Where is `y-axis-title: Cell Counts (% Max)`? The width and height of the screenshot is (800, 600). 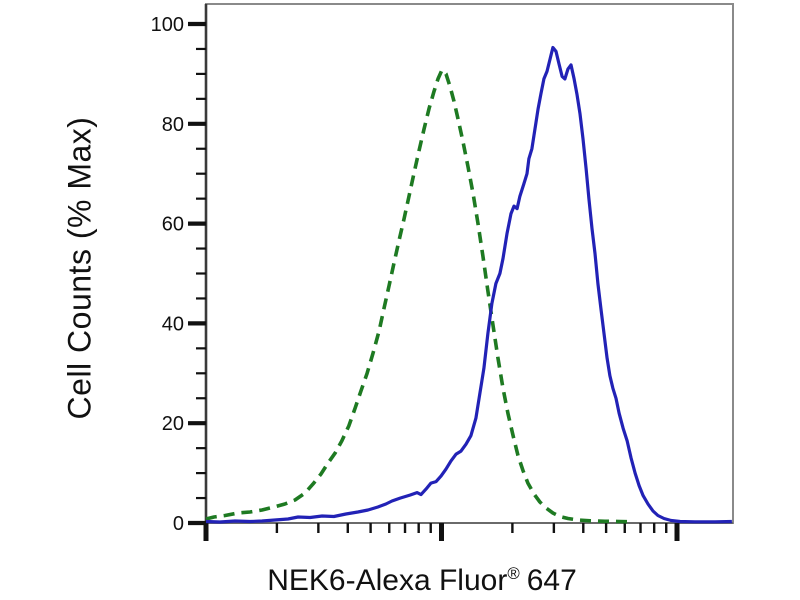 y-axis-title: Cell Counts (% Max) is located at coordinates (80, 268).